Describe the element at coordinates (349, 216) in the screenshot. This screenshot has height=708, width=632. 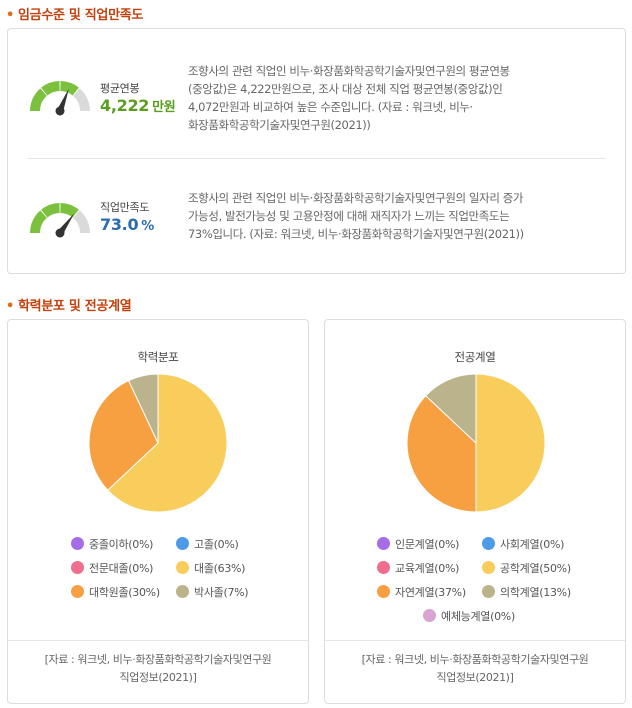
I see `description-line: 가능성, 발전가능성 및 고용안정에 대해 재직자가 느끼는 직업만족도는` at that location.